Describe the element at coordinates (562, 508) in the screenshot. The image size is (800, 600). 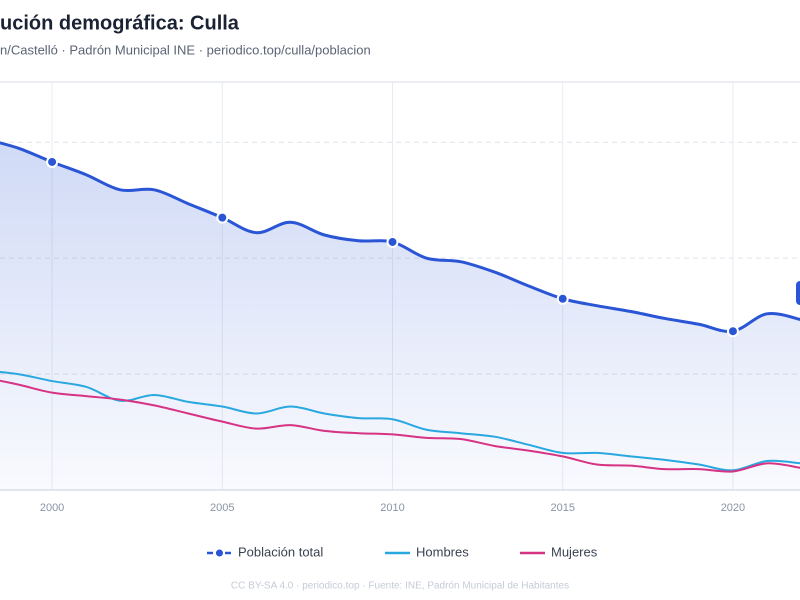
I see `x-tick-label: 2015` at that location.